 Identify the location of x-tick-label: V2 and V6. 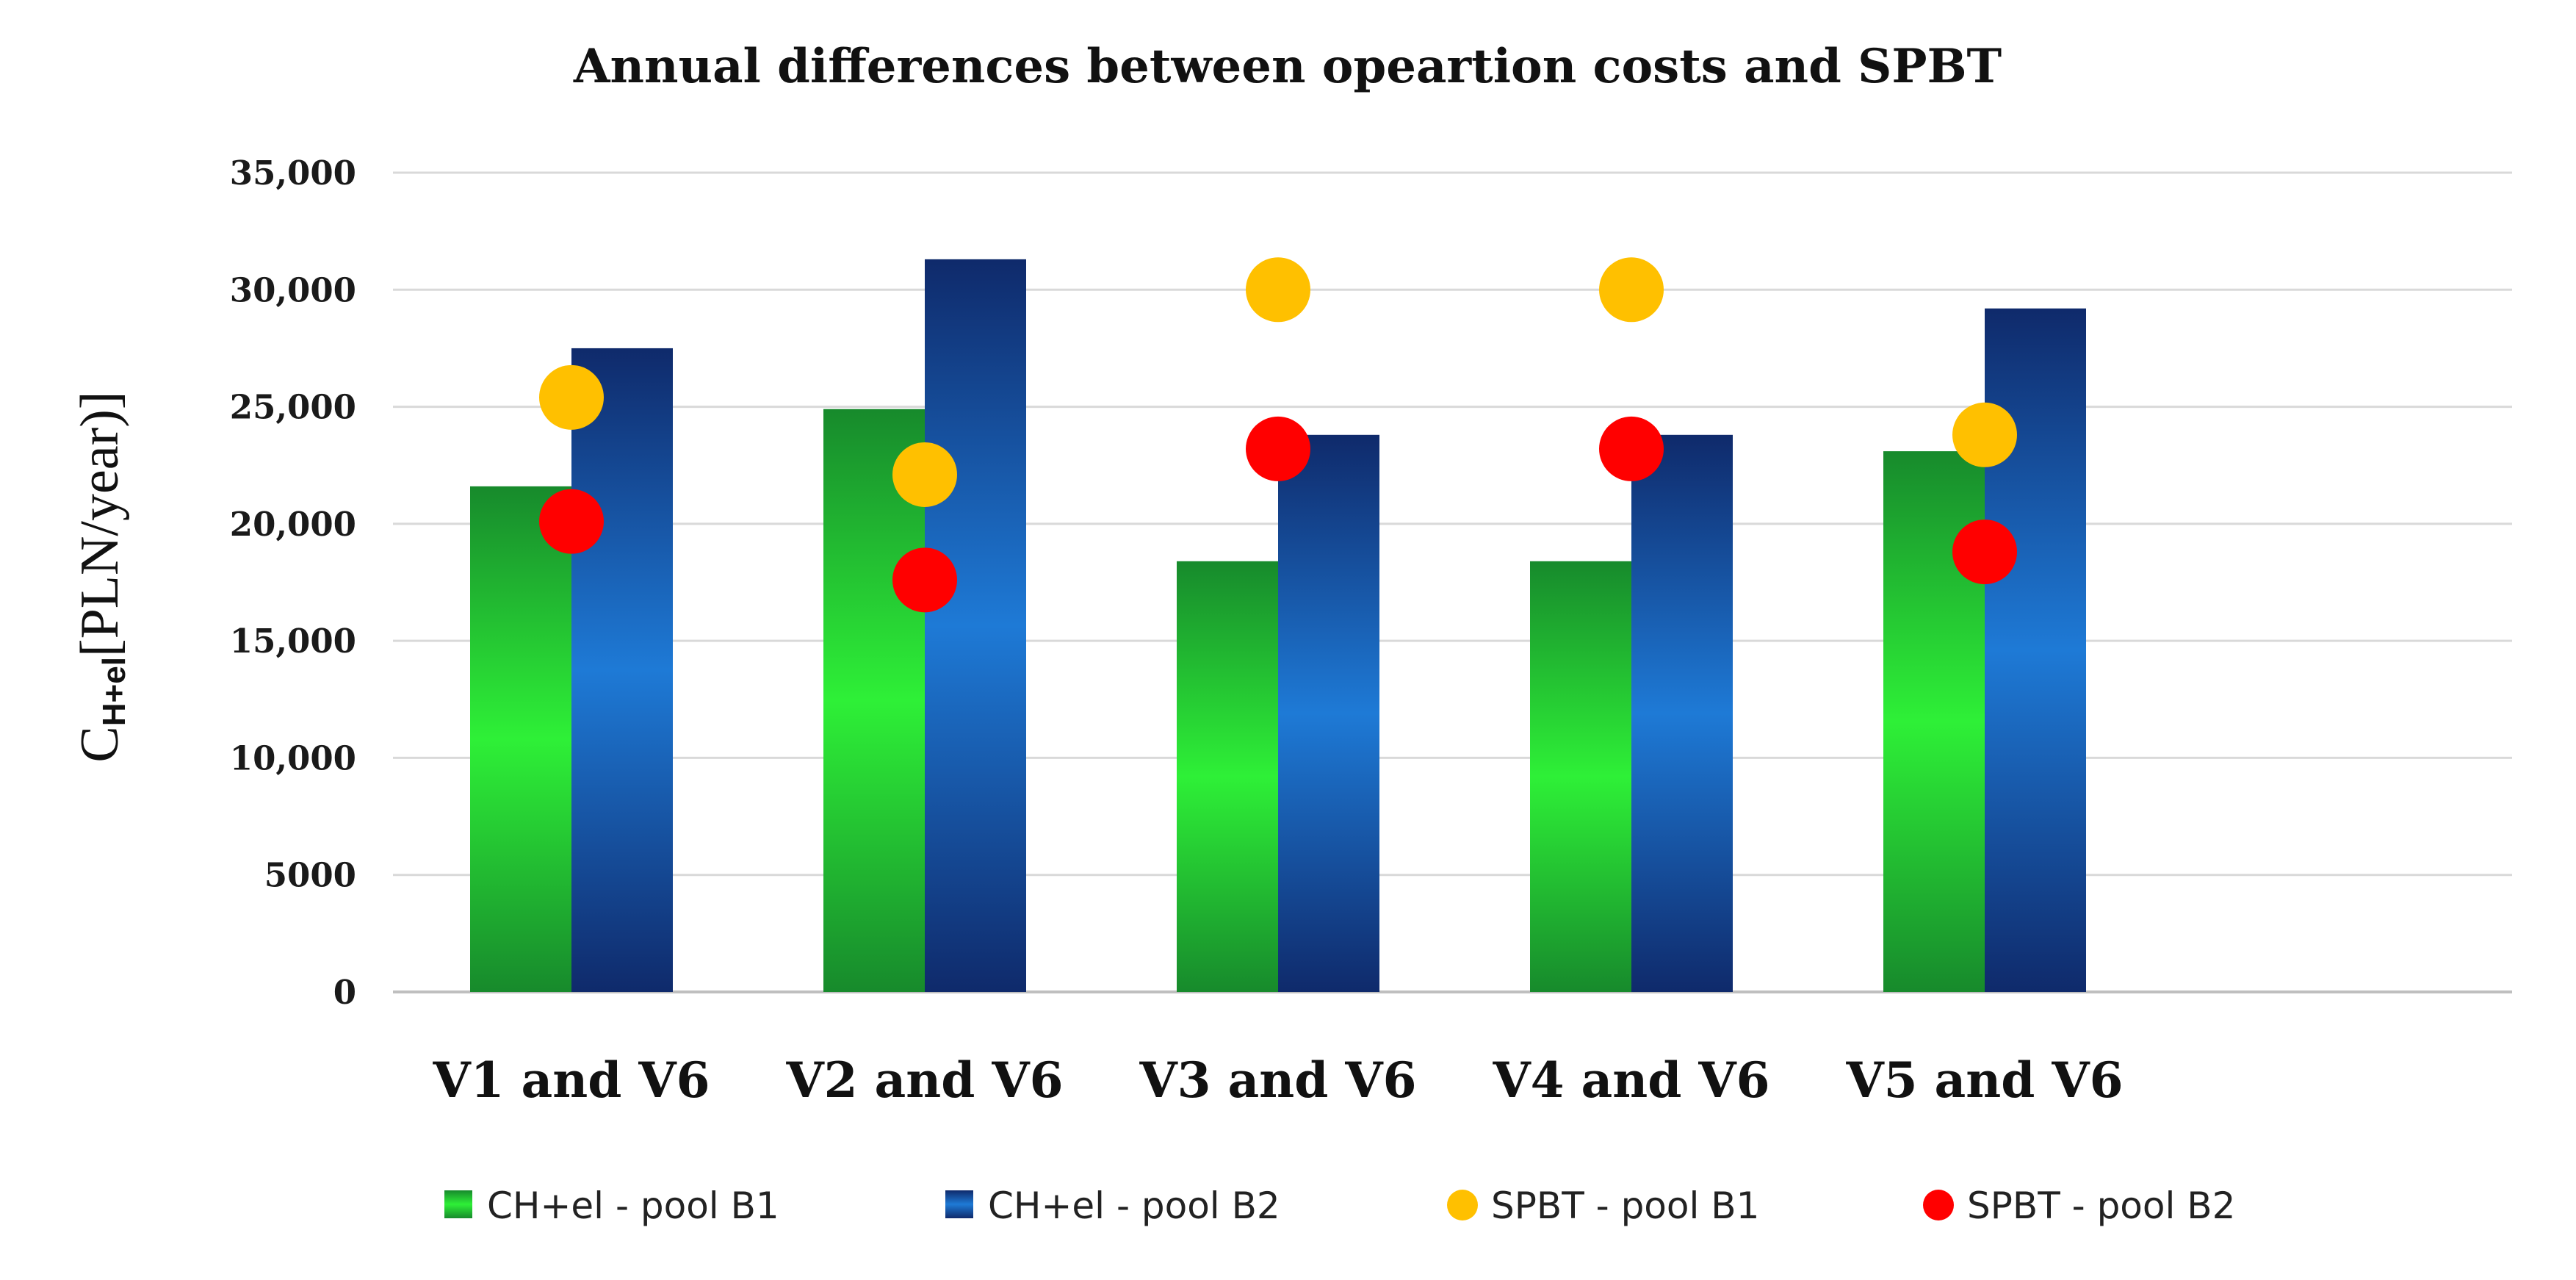
(924, 1080).